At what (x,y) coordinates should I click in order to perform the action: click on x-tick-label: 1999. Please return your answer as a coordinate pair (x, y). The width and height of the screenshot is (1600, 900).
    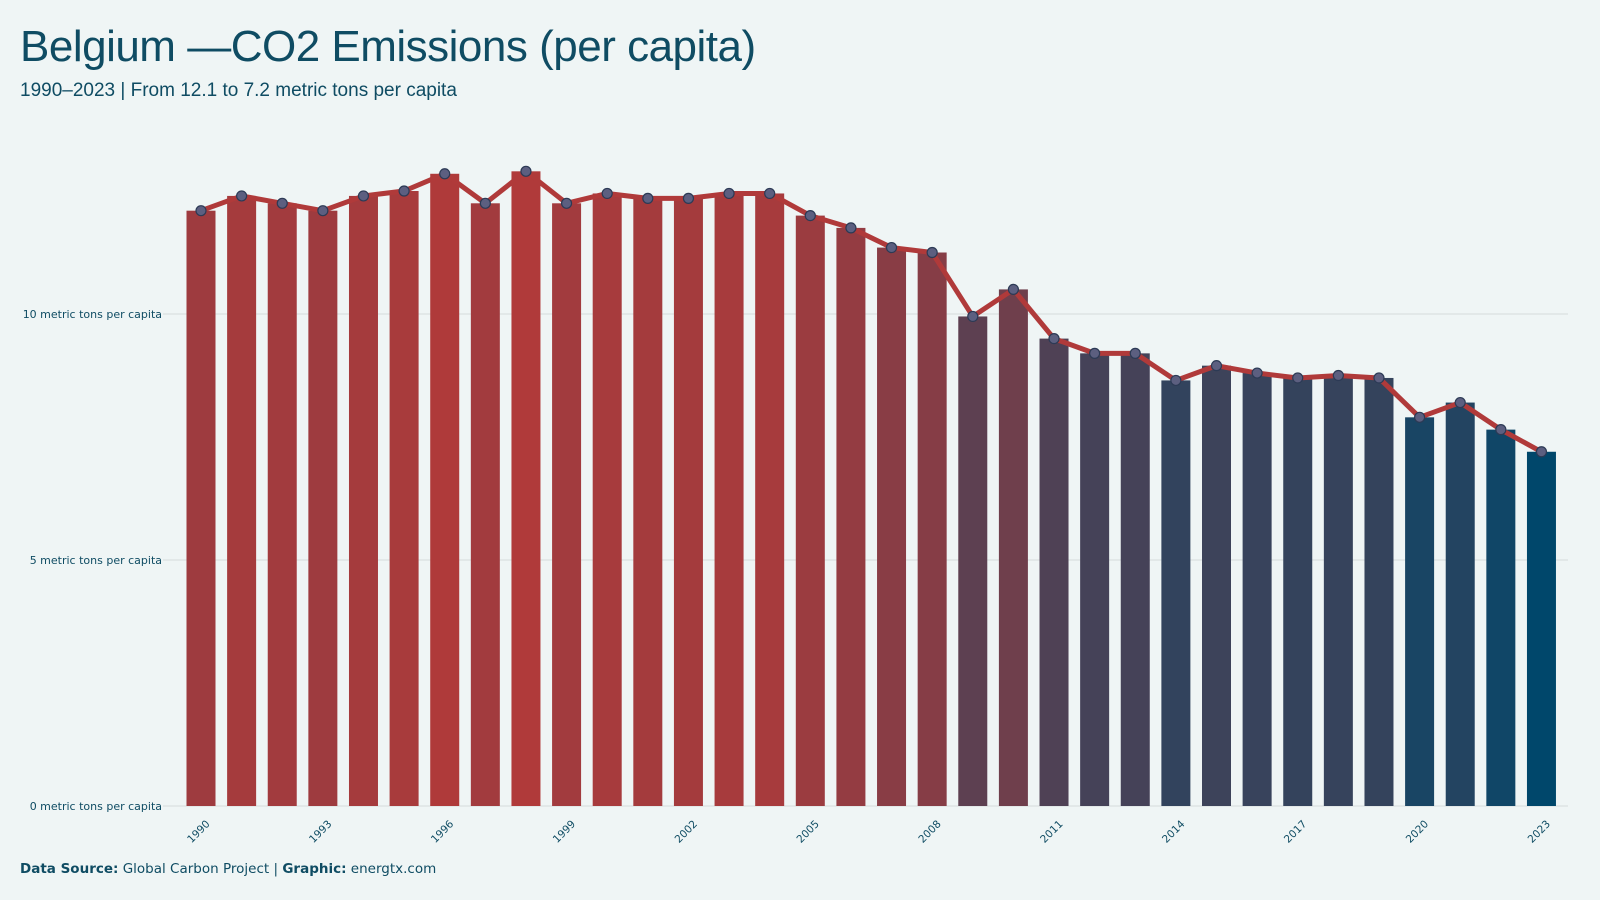
    Looking at the image, I should click on (564, 831).